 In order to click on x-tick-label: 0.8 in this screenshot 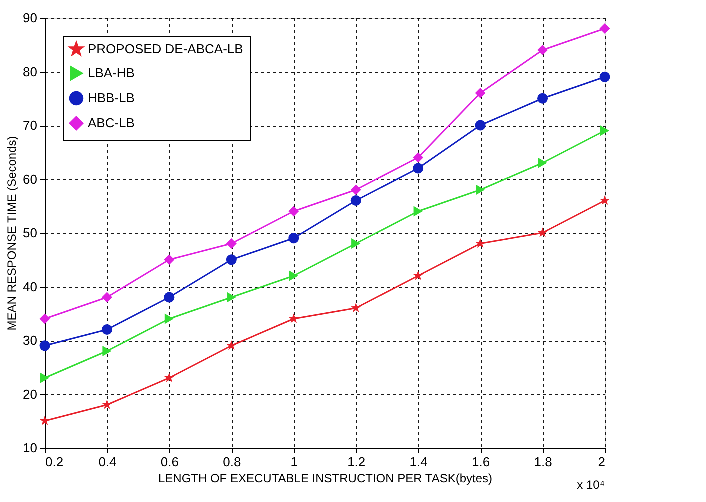, I will do `click(232, 462)`.